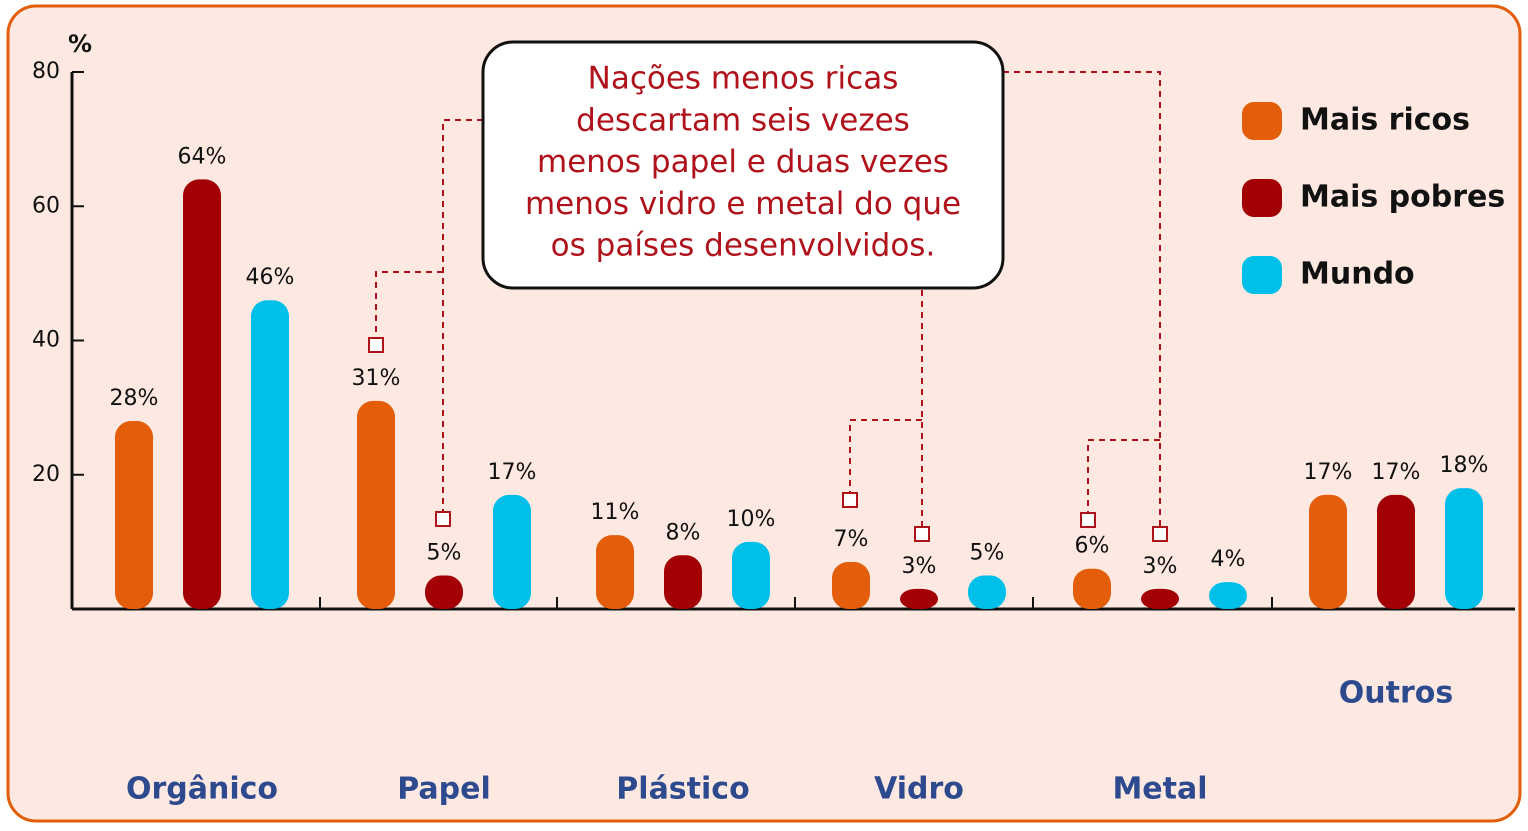 This screenshot has height=831, width=1528. I want to click on legend-label: Mais pobres, so click(1402, 197).